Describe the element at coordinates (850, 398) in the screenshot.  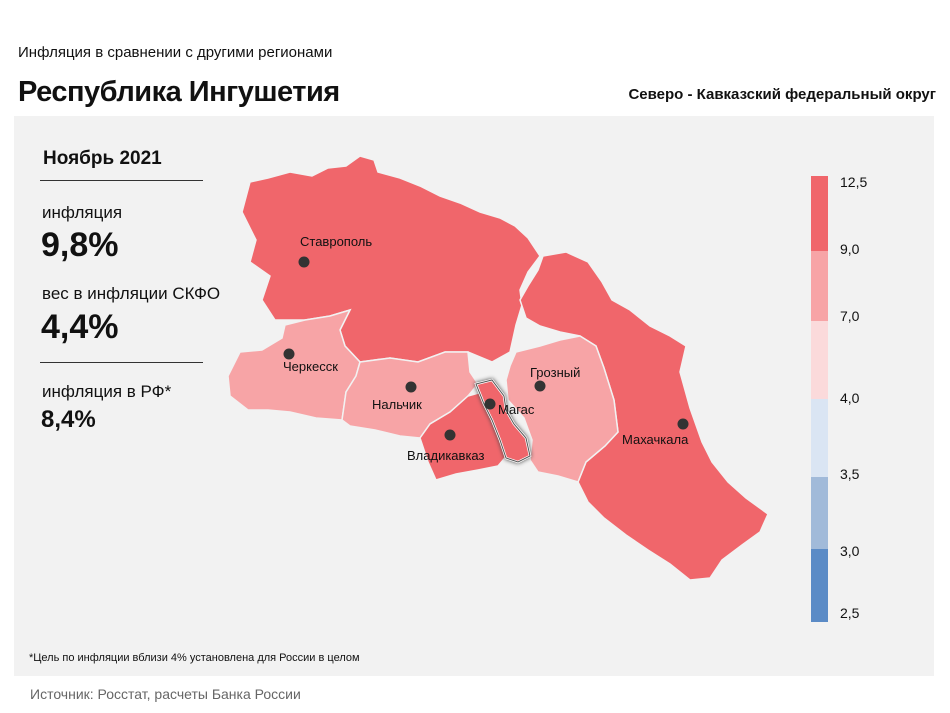
I see `legend-tick: 4,0` at that location.